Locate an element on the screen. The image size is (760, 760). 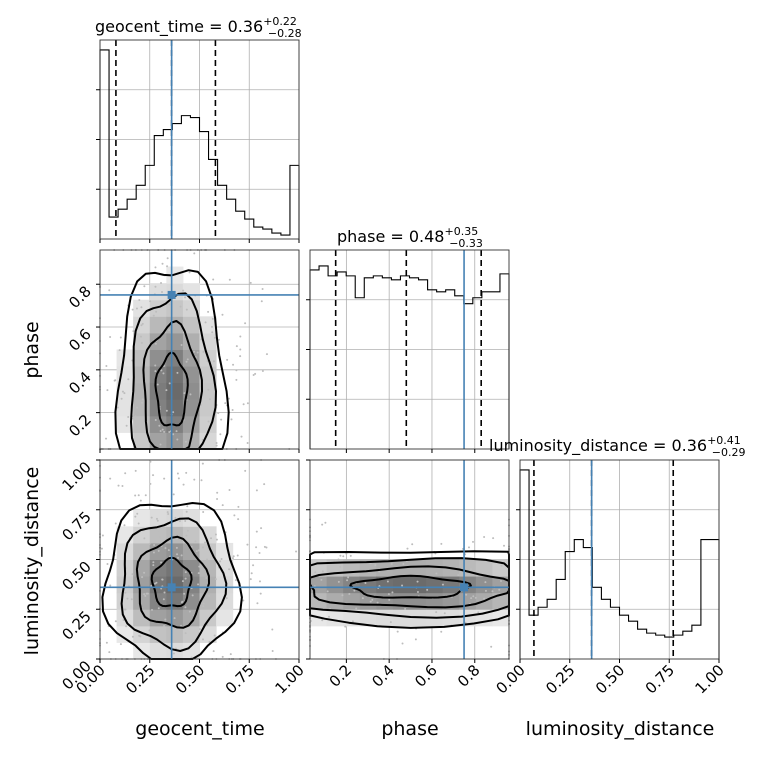
phase-ytick-label: 0.8 is located at coordinates (80, 297).